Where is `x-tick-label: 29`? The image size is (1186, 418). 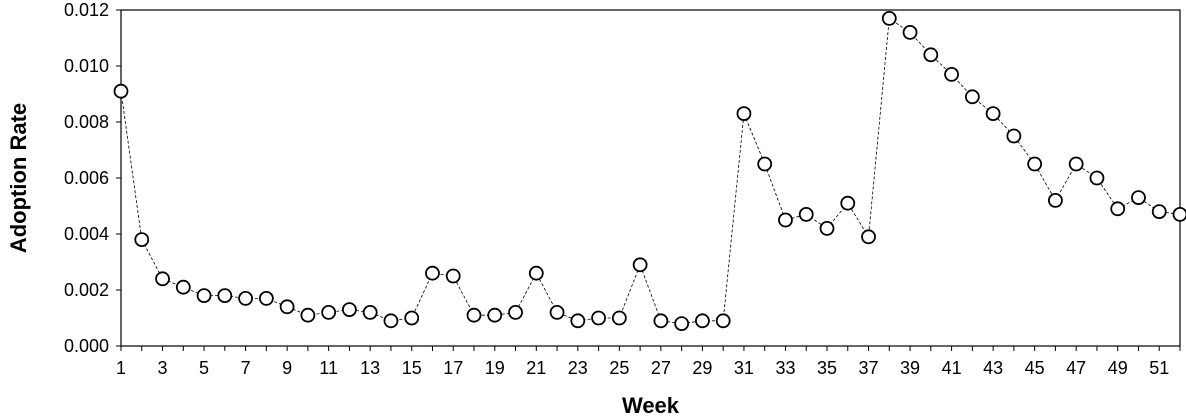
x-tick-label: 29 is located at coordinates (702, 368).